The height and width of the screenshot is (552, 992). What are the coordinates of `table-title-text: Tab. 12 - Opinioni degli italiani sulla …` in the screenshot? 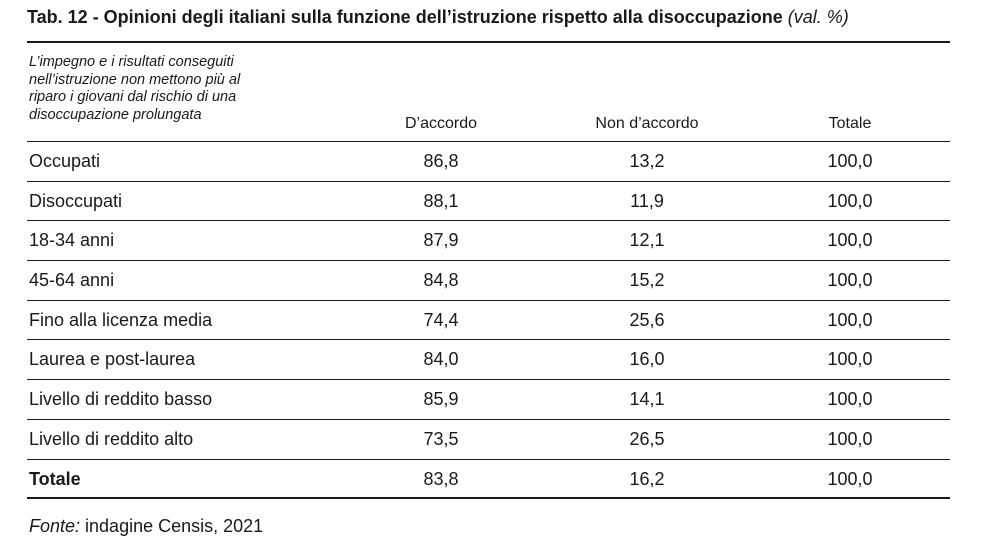 It's located at (405, 17).